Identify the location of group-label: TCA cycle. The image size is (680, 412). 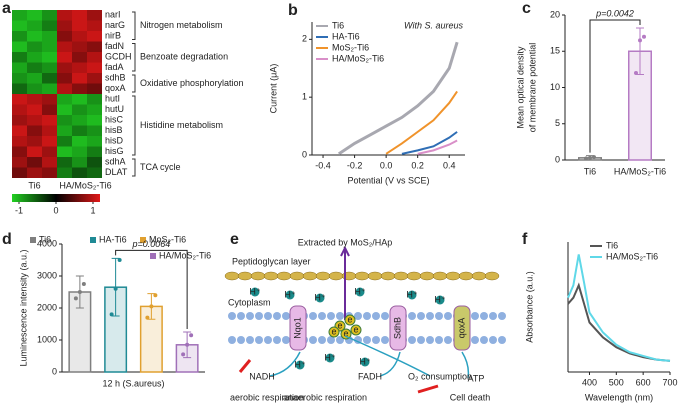
(160, 167).